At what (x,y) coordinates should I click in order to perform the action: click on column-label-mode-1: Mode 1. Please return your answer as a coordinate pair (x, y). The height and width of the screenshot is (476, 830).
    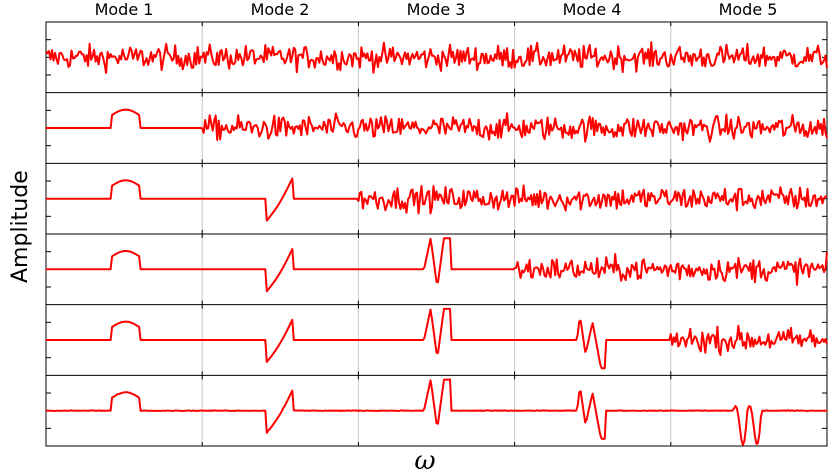
    Looking at the image, I should click on (124, 9).